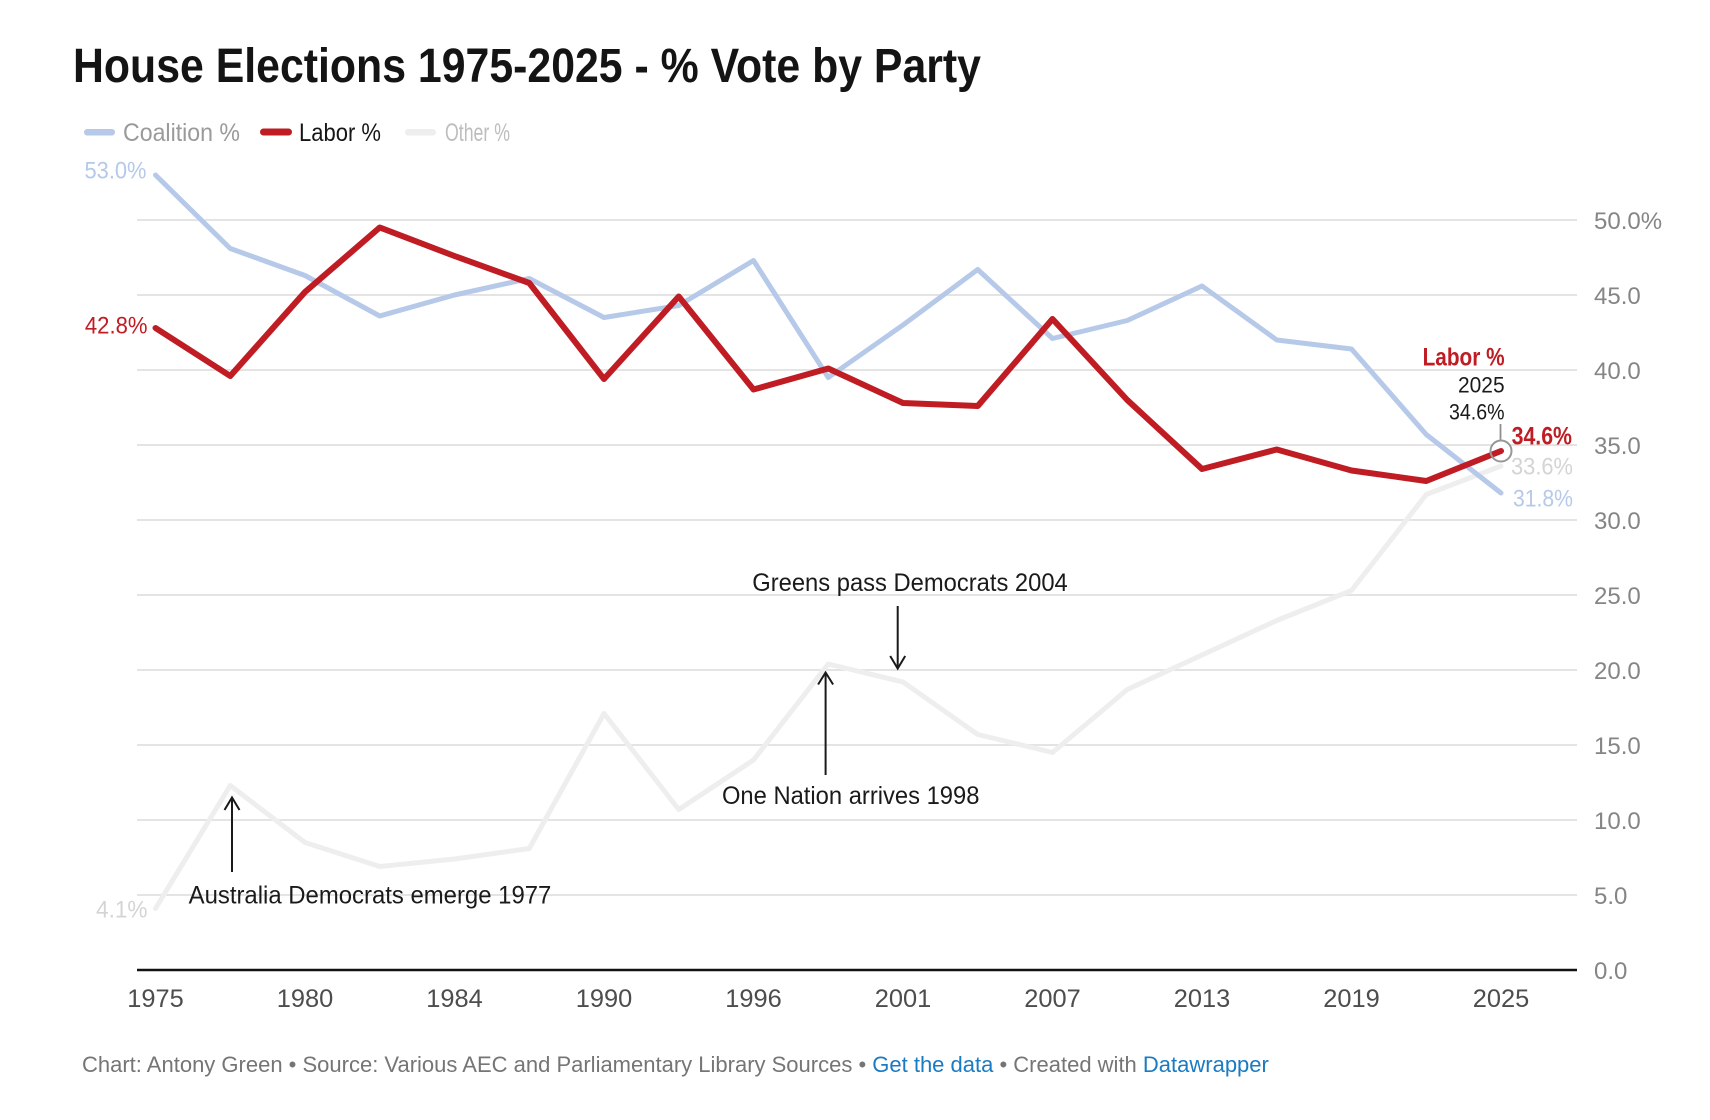  Describe the element at coordinates (1351, 999) in the screenshot. I see `svg-text: 2019` at that location.